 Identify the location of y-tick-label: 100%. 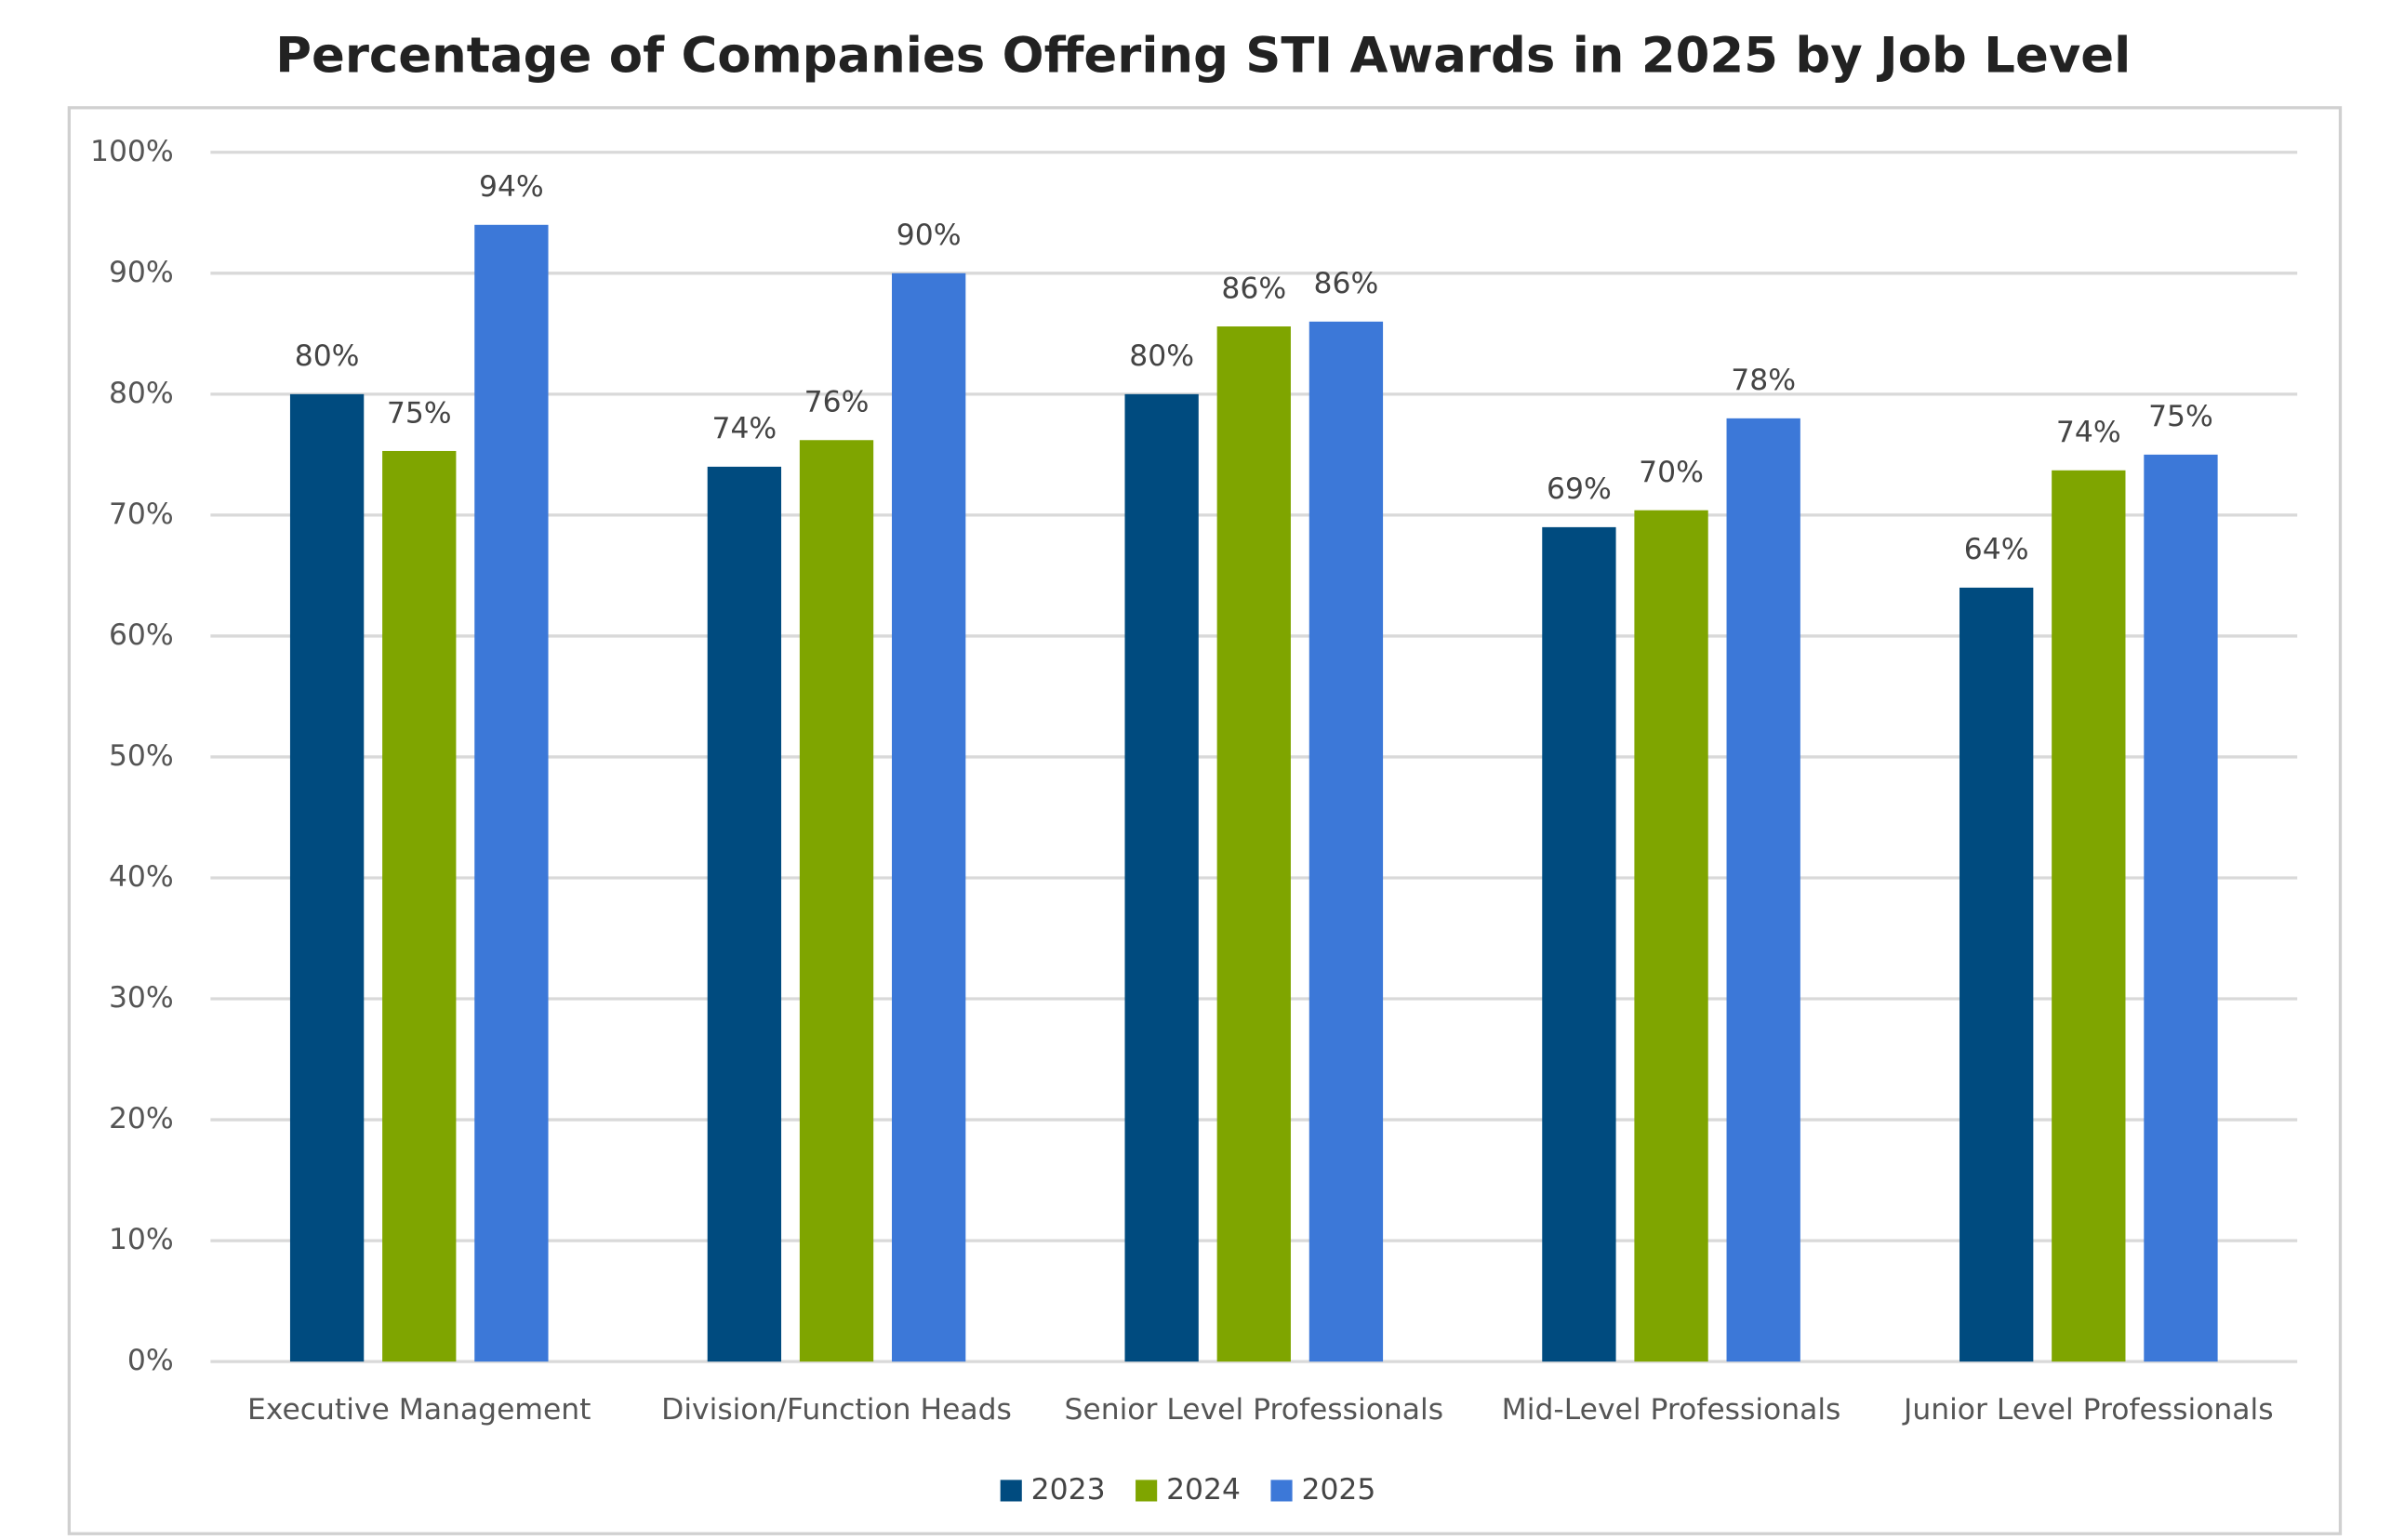
(132, 151).